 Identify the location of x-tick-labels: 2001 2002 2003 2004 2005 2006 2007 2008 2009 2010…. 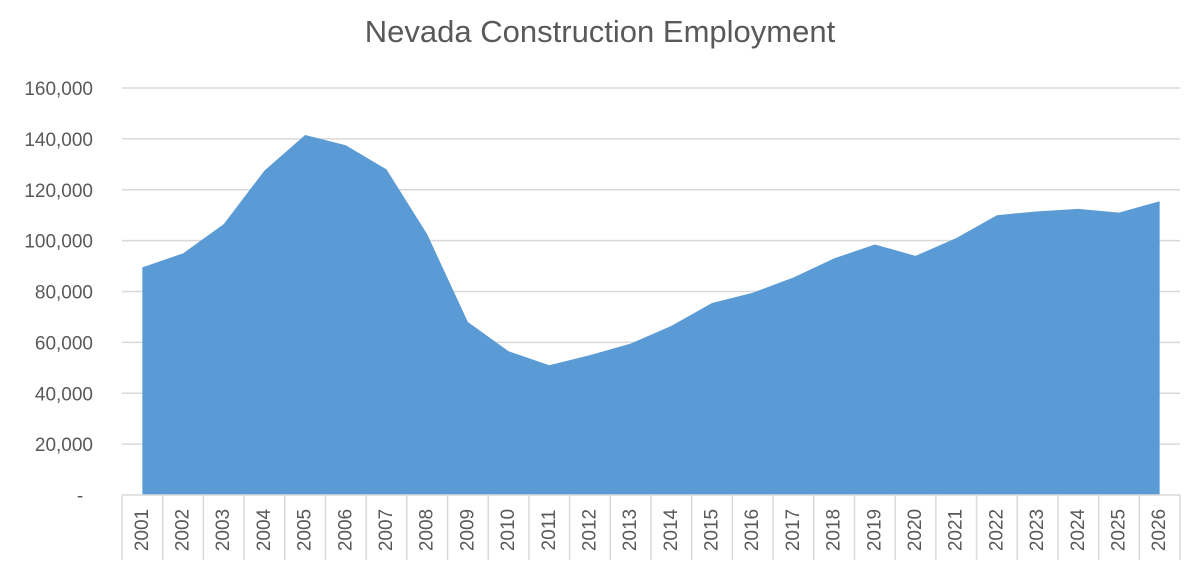
(651, 529).